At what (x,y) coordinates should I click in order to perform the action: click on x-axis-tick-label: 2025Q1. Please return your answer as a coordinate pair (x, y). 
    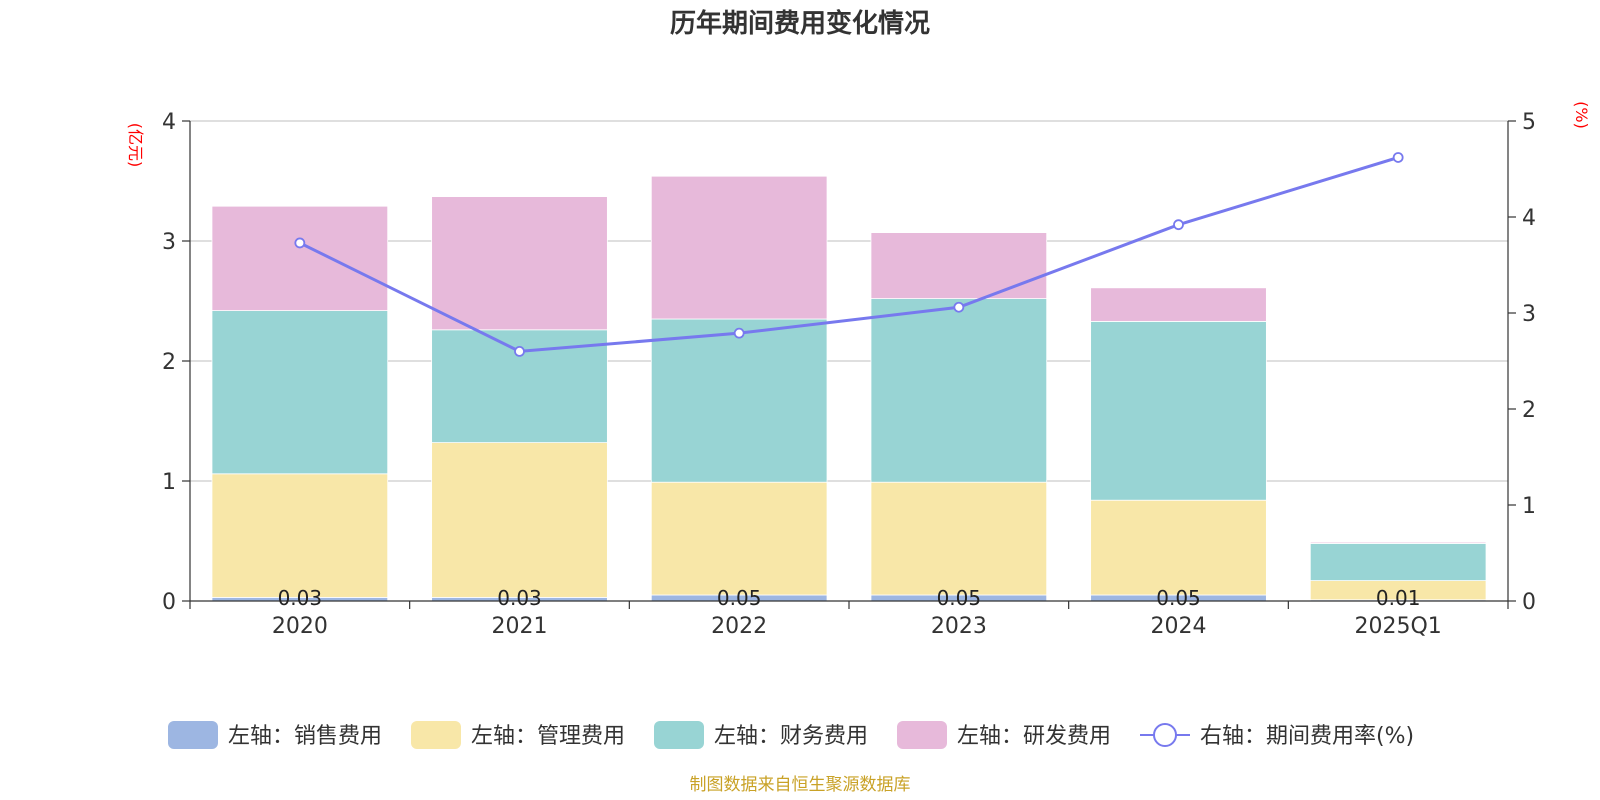
    Looking at the image, I should click on (1398, 626).